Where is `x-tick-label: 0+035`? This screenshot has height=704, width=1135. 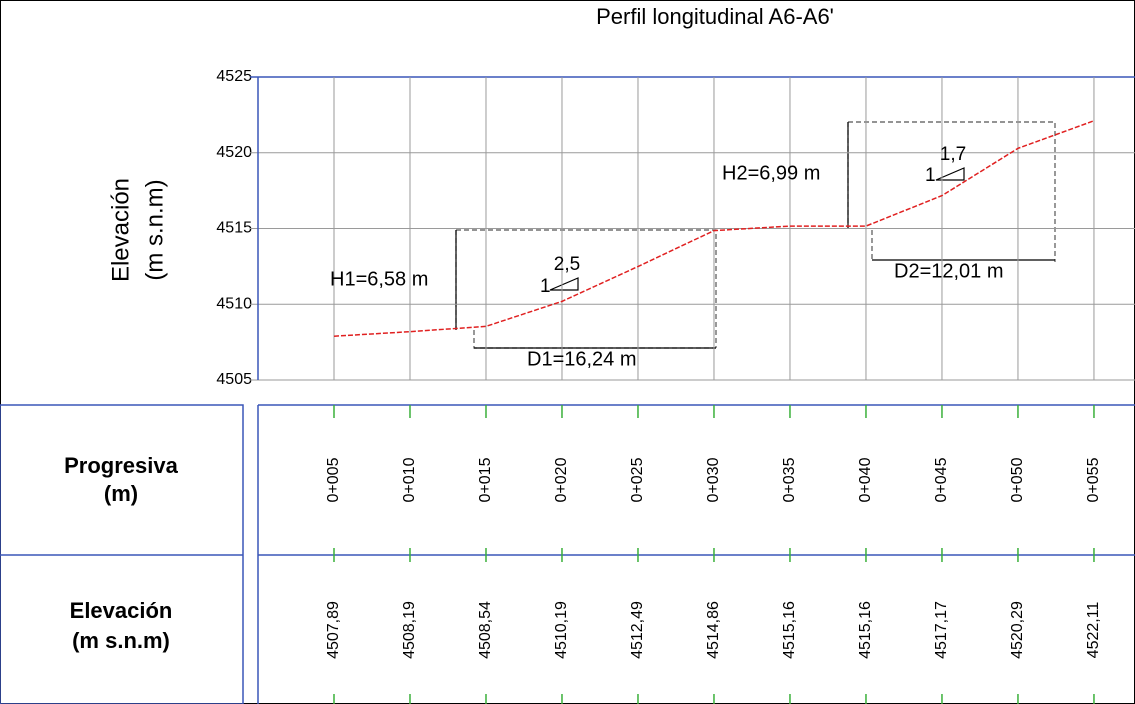
x-tick-label: 0+035 is located at coordinates (789, 479).